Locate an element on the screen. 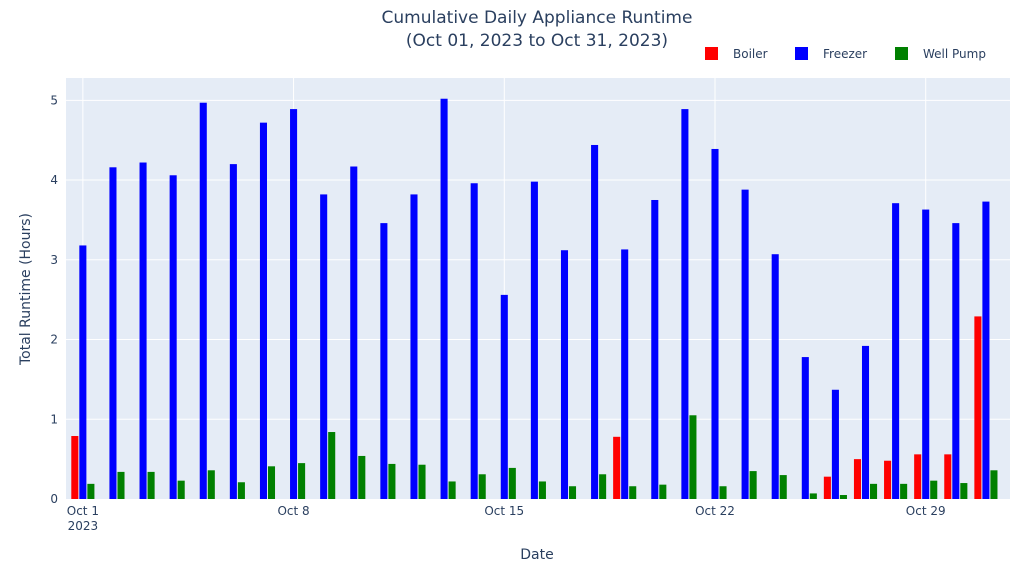 This screenshot has width=1024, height=562. y-tick-label: 2 is located at coordinates (54, 340).